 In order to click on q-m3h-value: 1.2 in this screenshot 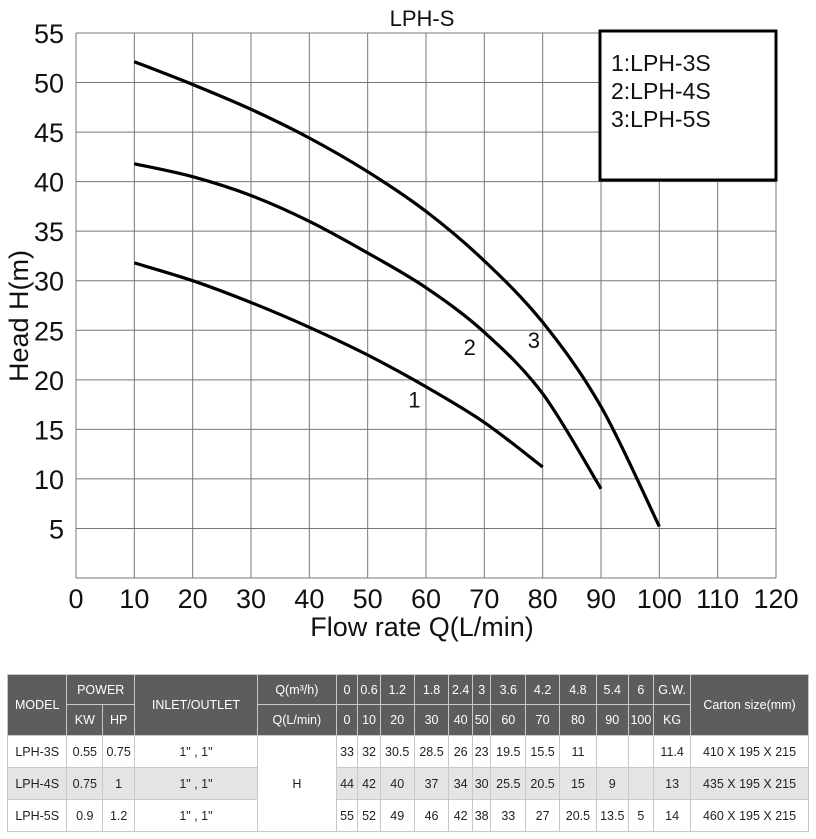, I will do `click(397, 689)`.